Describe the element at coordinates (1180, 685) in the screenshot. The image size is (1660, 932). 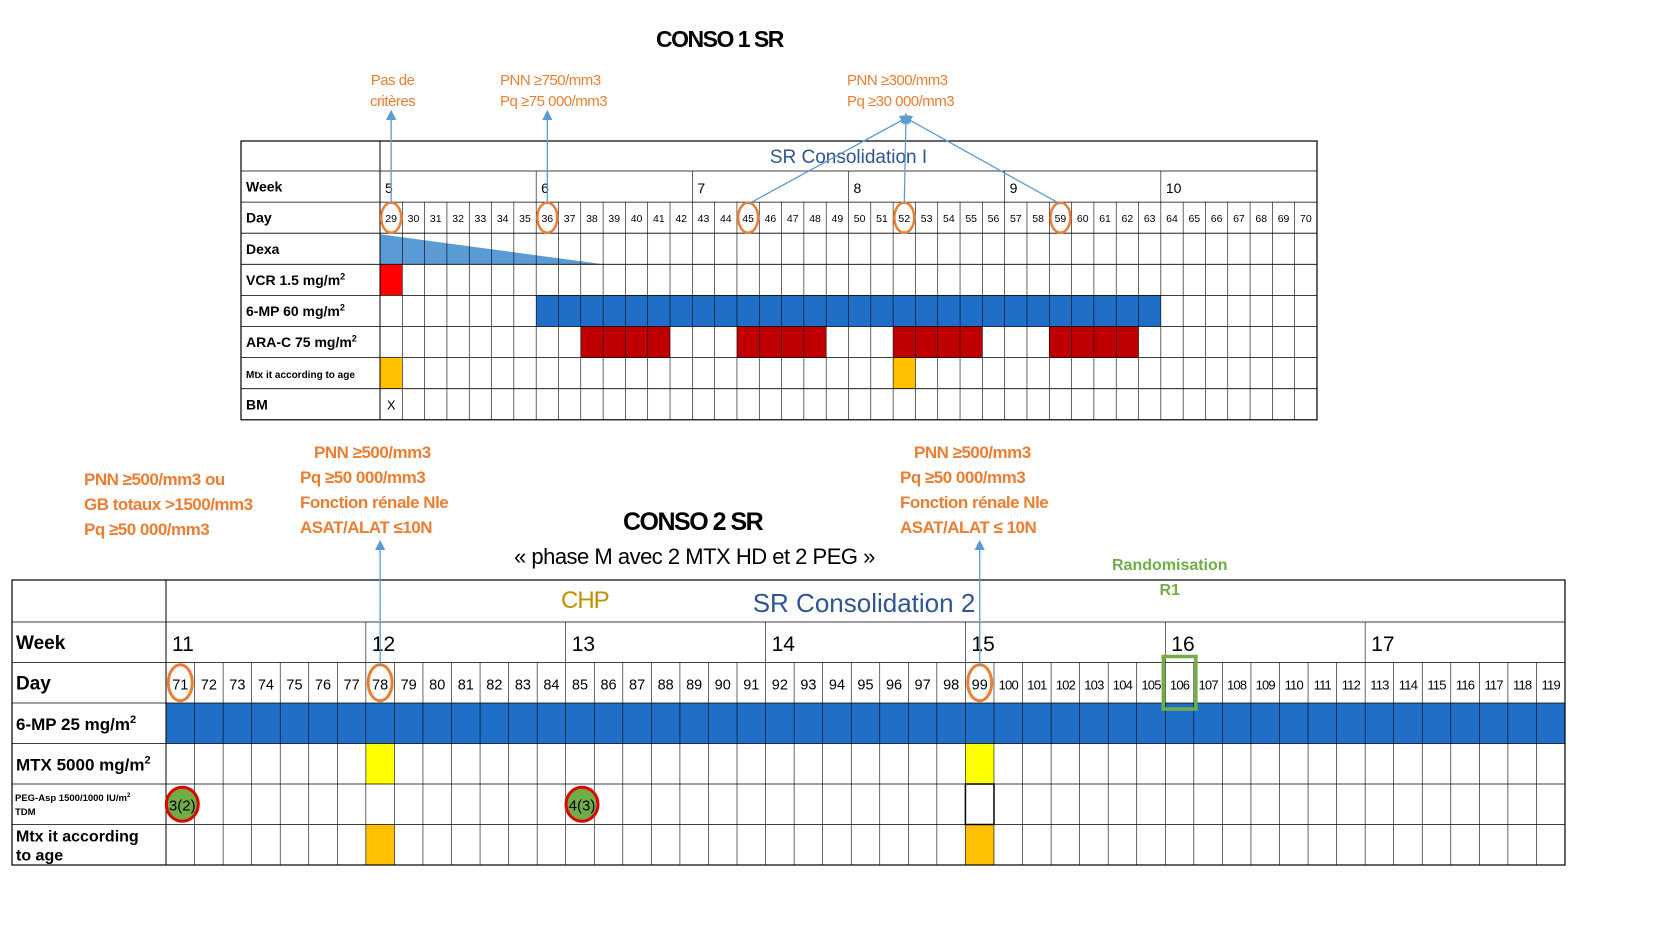
I see `conso2-day-label: 106` at that location.